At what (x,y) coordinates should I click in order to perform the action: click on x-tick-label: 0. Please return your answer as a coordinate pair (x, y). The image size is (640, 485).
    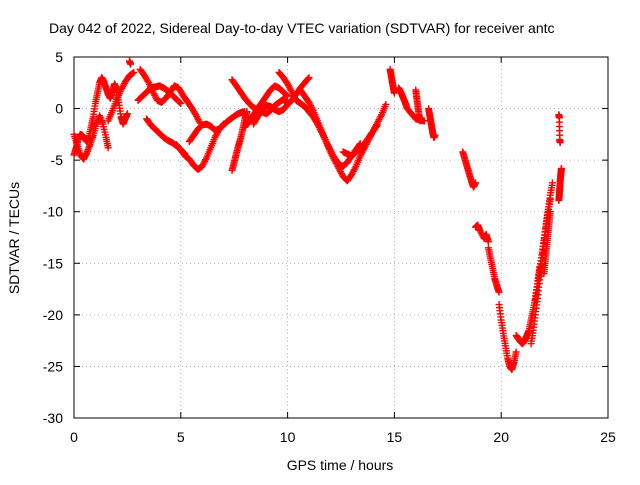
    Looking at the image, I should click on (74, 437).